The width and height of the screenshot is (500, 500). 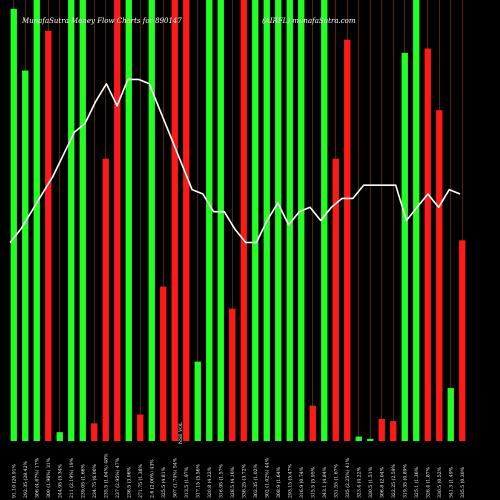 What do you see at coordinates (105, 475) in the screenshot?
I see `x-tick-label: 235.5 (1.04%) 48%` at bounding box center [105, 475].